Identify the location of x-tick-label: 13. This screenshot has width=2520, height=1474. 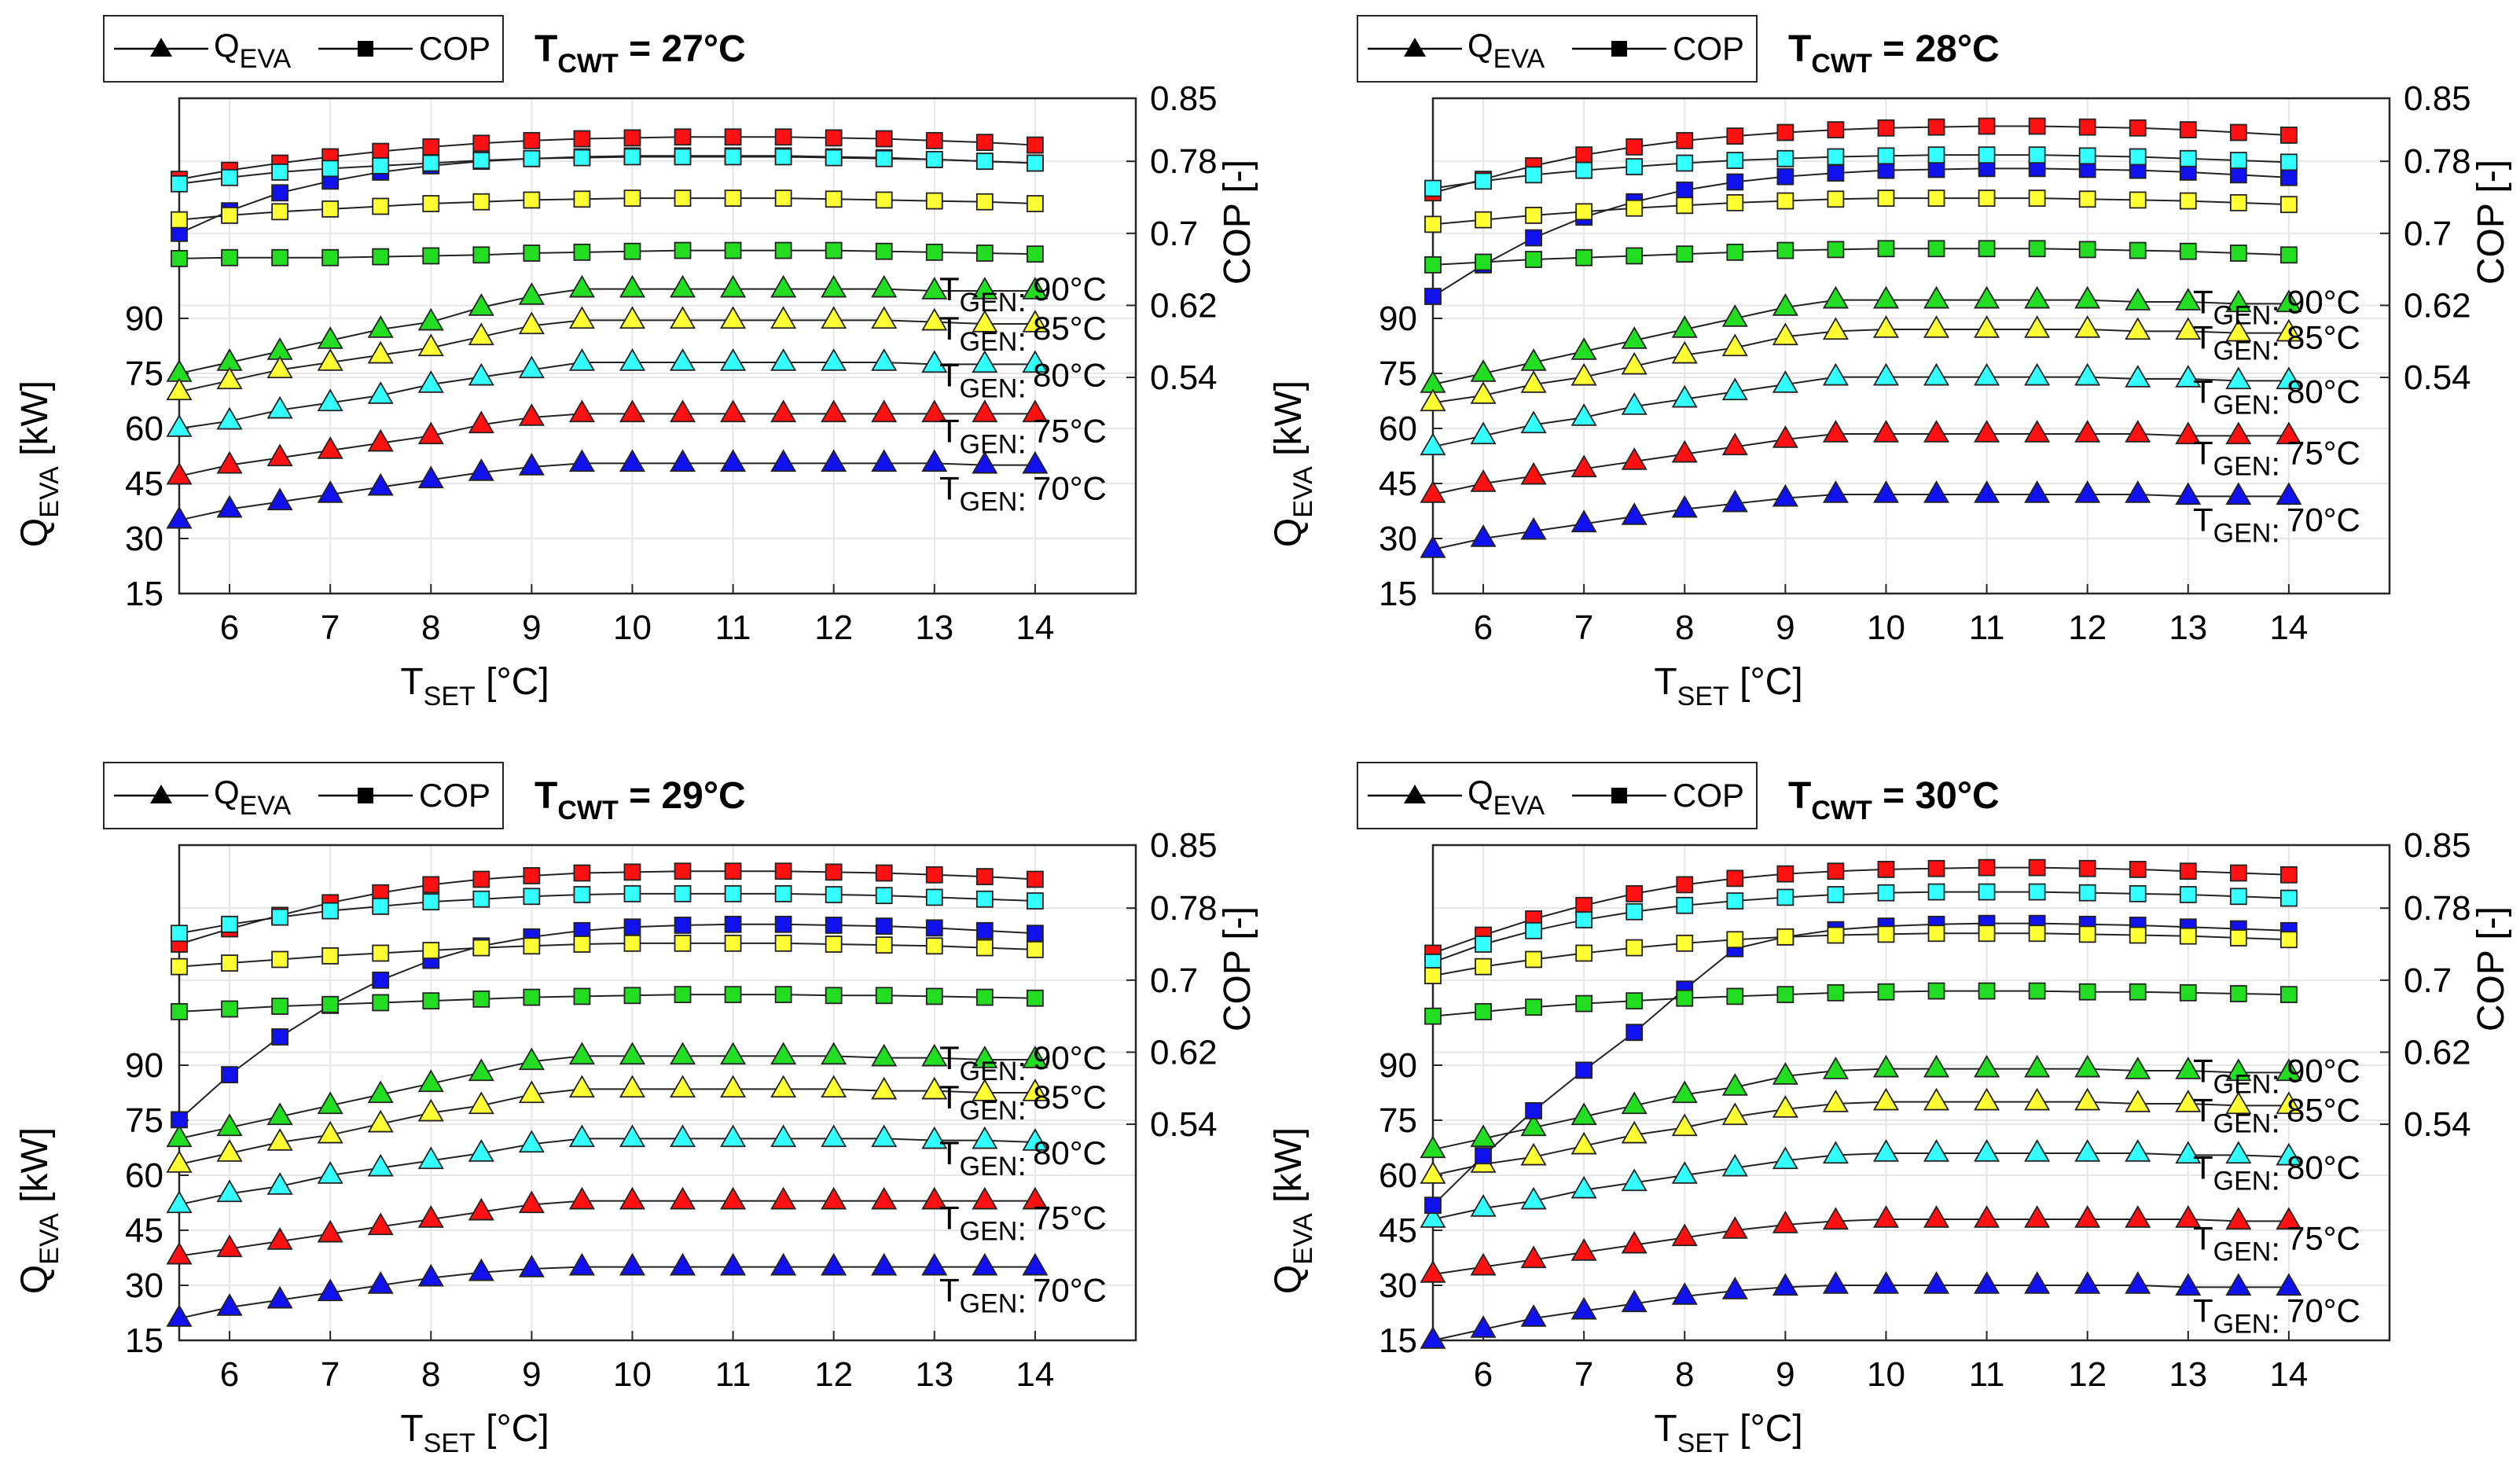
(934, 1374).